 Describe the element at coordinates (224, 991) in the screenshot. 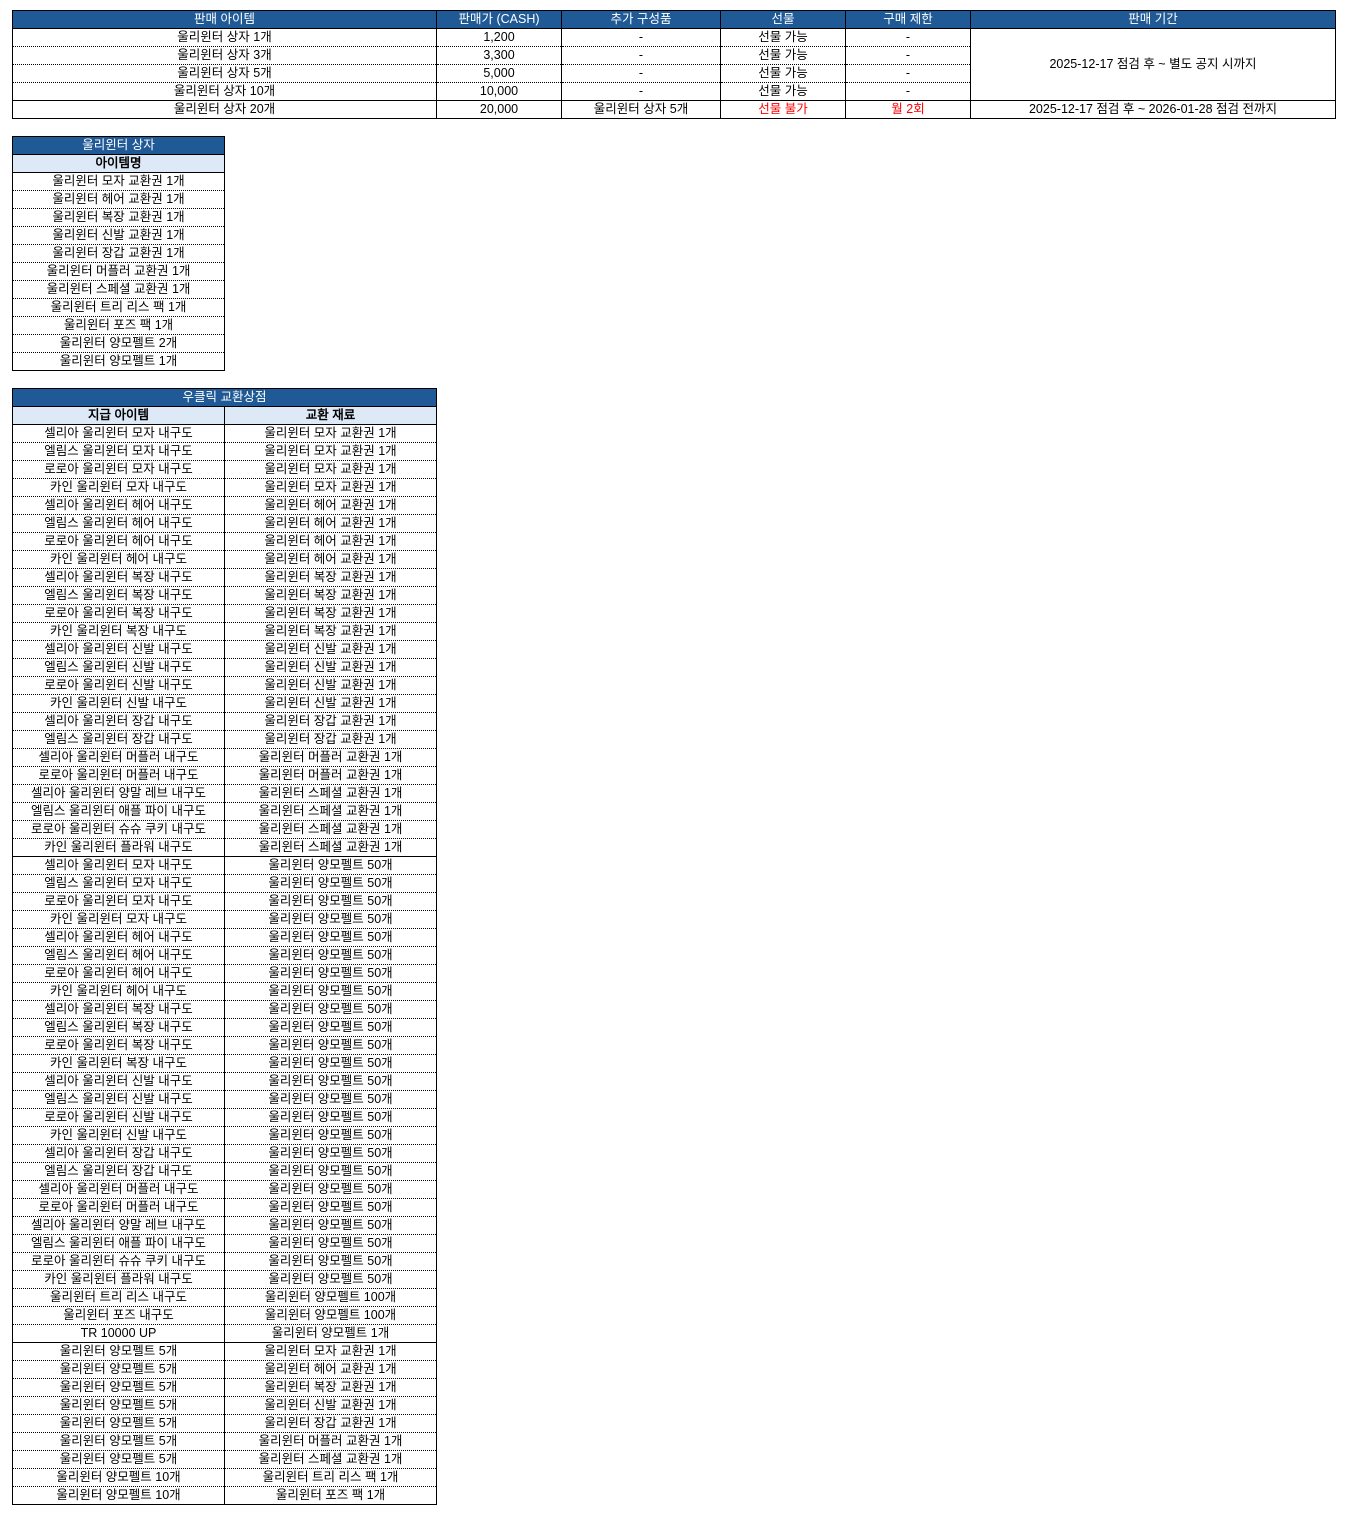

I see `table-row: 카인 울리윈터 헤어 내구도 울리윈터 양모펠트 50개` at that location.